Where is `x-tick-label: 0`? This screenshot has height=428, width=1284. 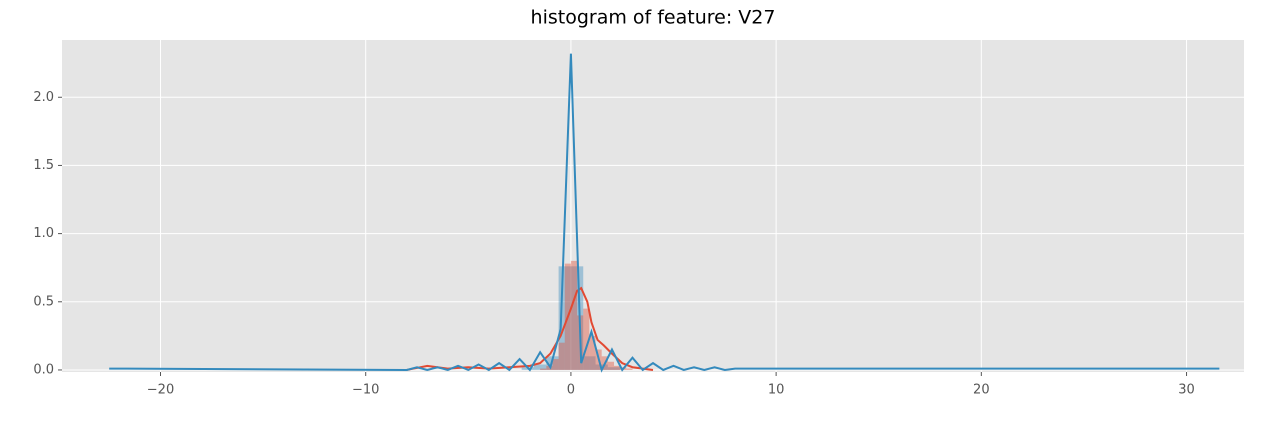
x-tick-label: 0 is located at coordinates (571, 390).